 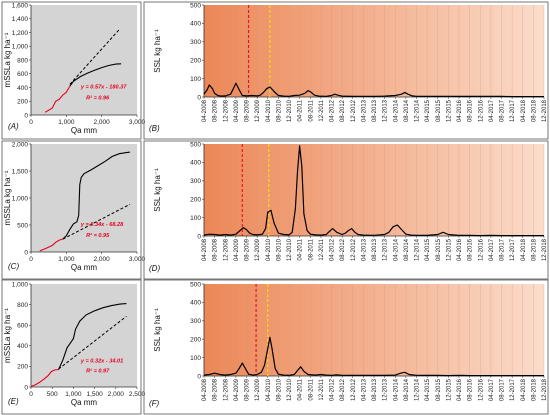 What do you see at coordinates (258, 389) in the screenshot?
I see `x-tick-label: 12-2009` at bounding box center [258, 389].